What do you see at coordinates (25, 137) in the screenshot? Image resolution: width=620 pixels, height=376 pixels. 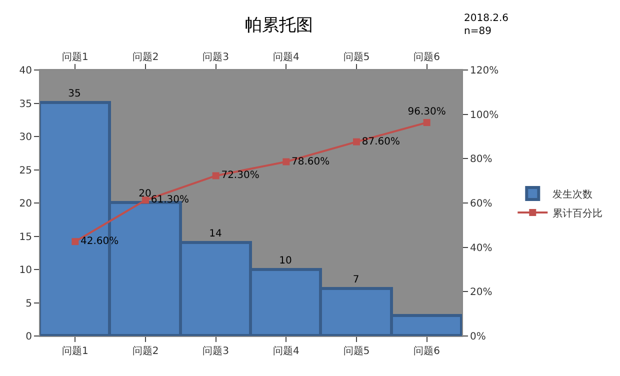 I see `y-tick-label: 30` at bounding box center [25, 137].